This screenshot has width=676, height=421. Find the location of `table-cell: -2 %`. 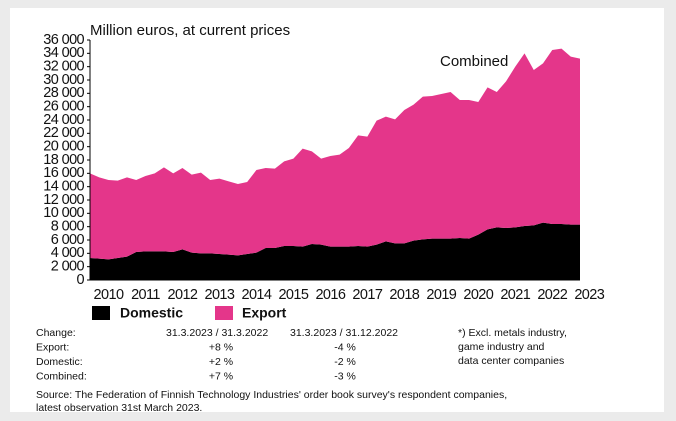

table-cell: -2 % is located at coordinates (345, 362).